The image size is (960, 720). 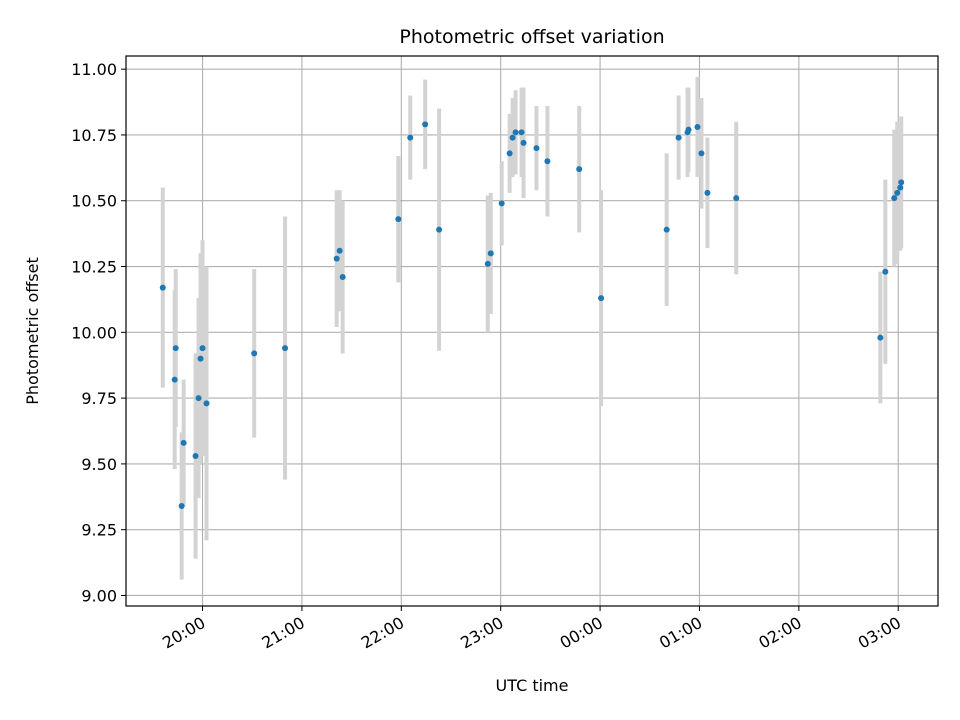 What do you see at coordinates (532, 685) in the screenshot?
I see `x-axis-label: UTC time` at bounding box center [532, 685].